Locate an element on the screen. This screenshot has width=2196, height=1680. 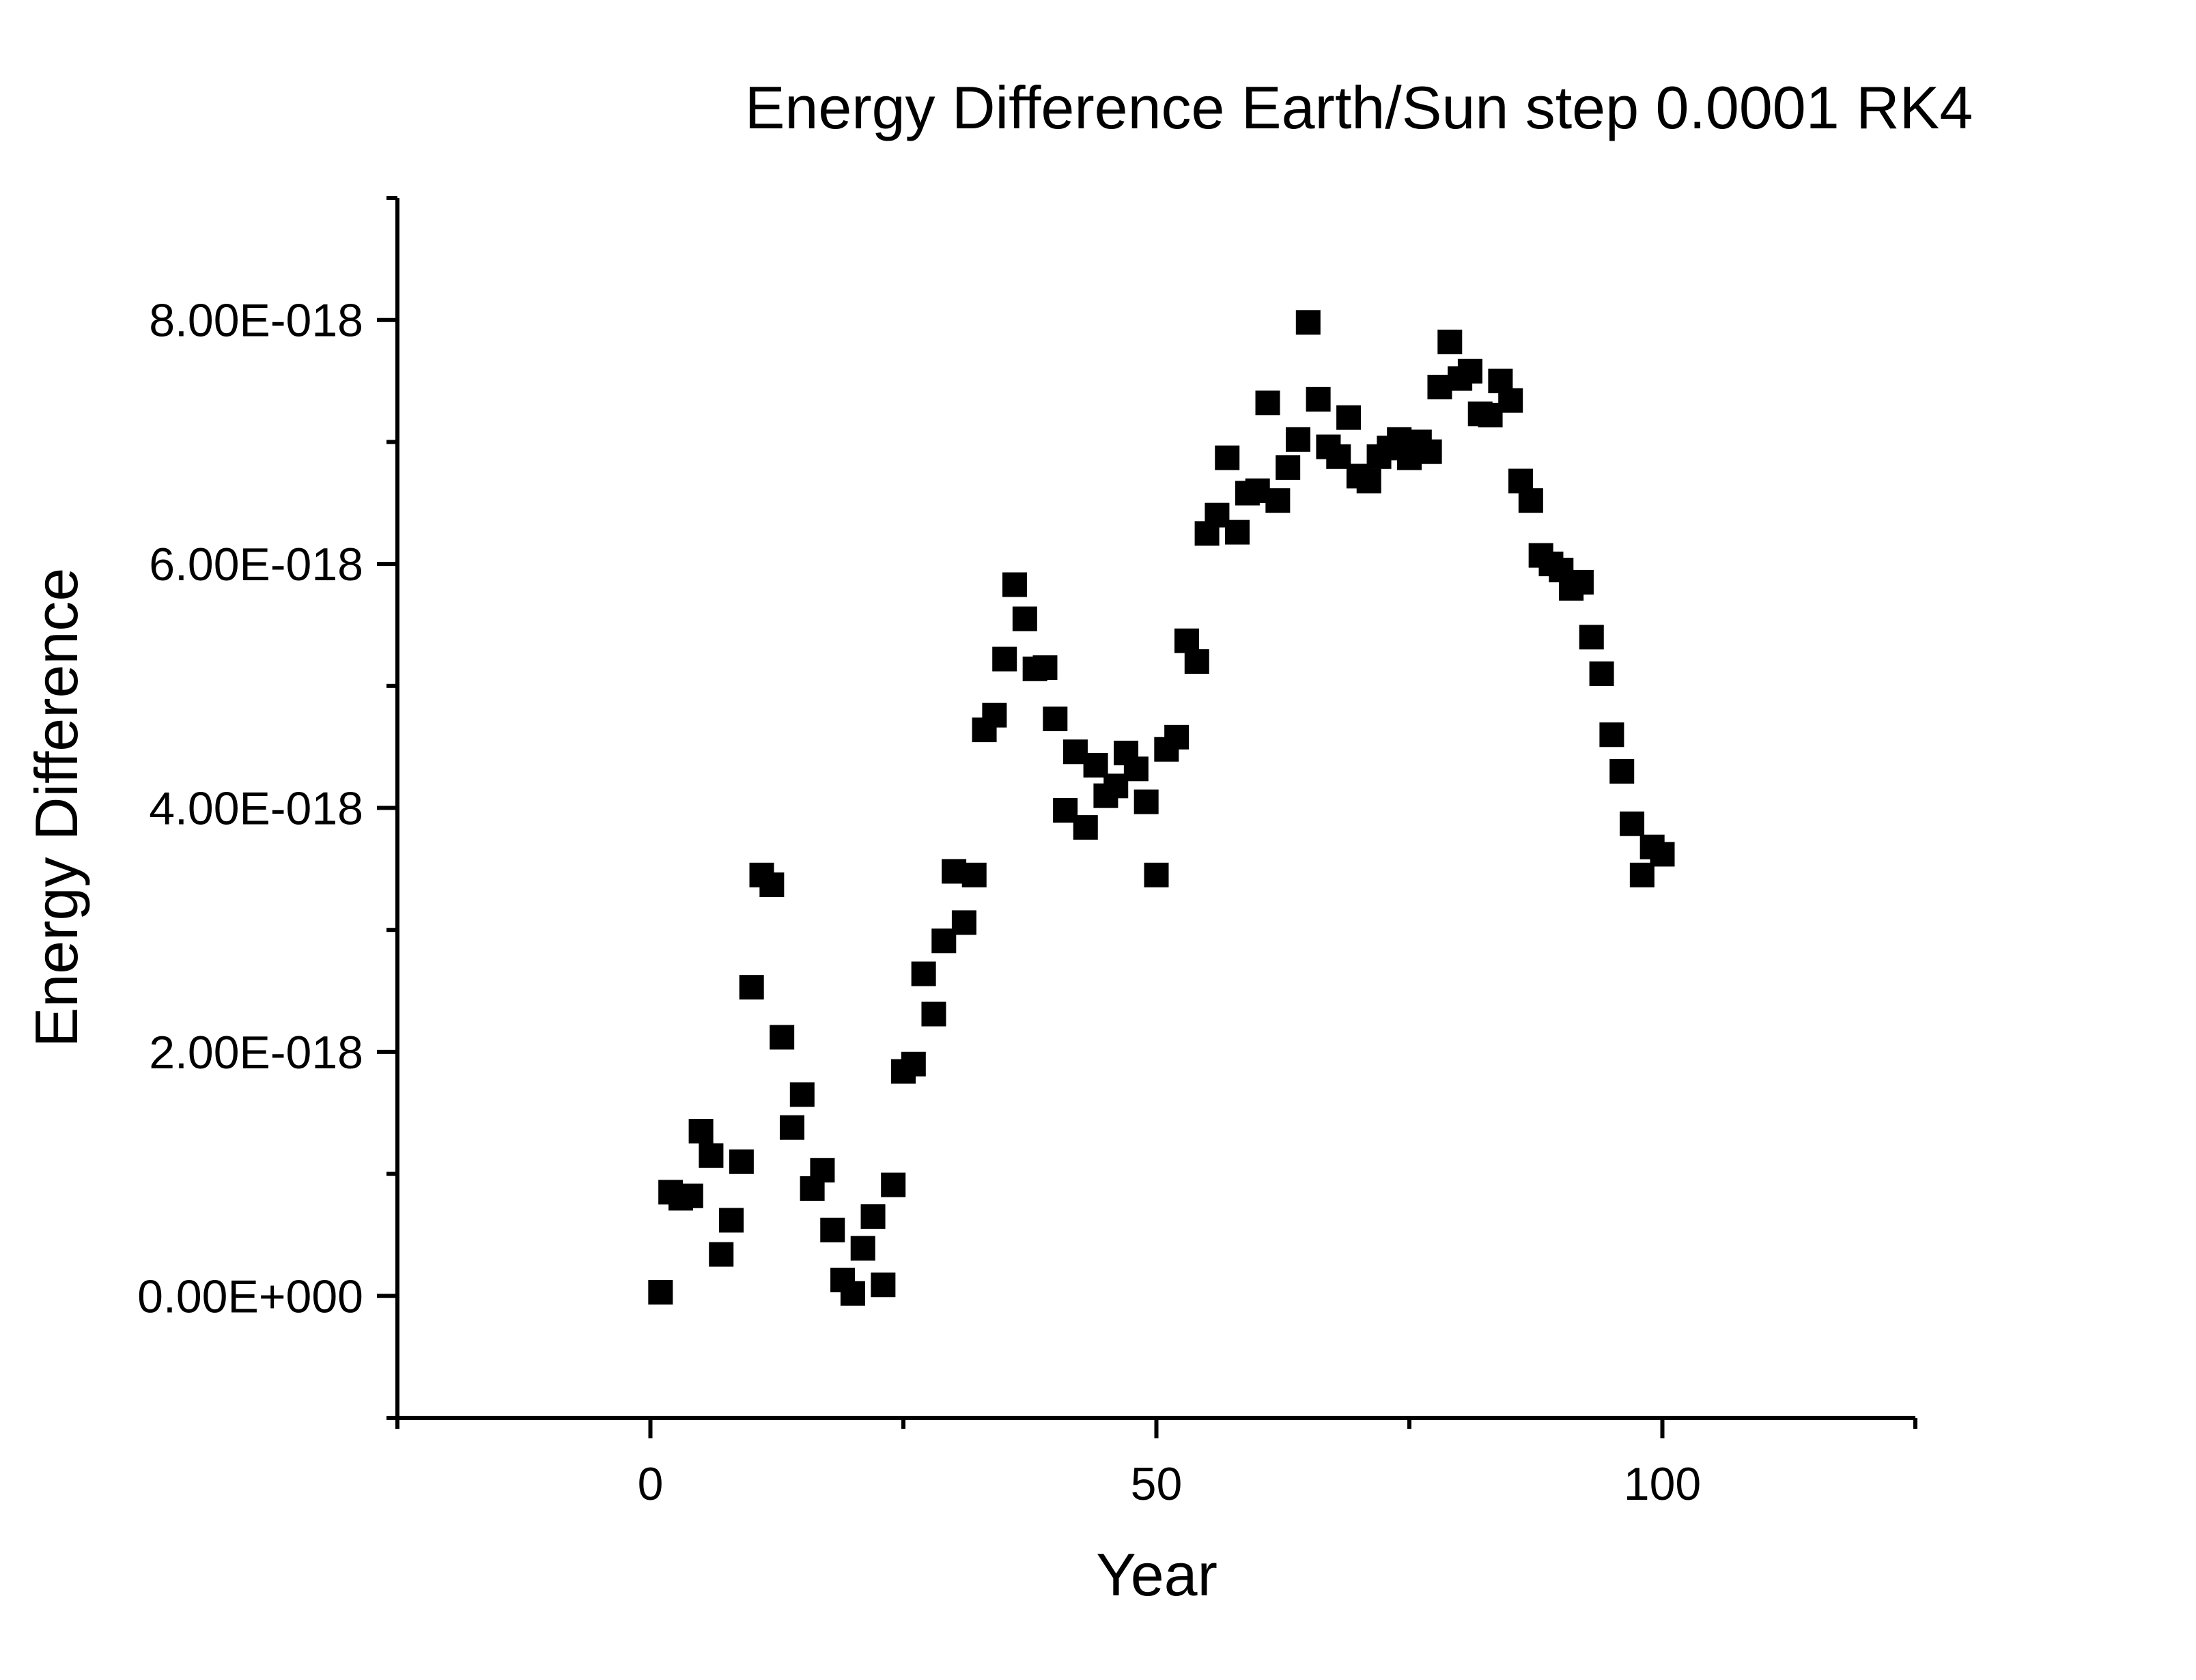
y-tick-label: 0.00E+000 is located at coordinates (250, 1296).